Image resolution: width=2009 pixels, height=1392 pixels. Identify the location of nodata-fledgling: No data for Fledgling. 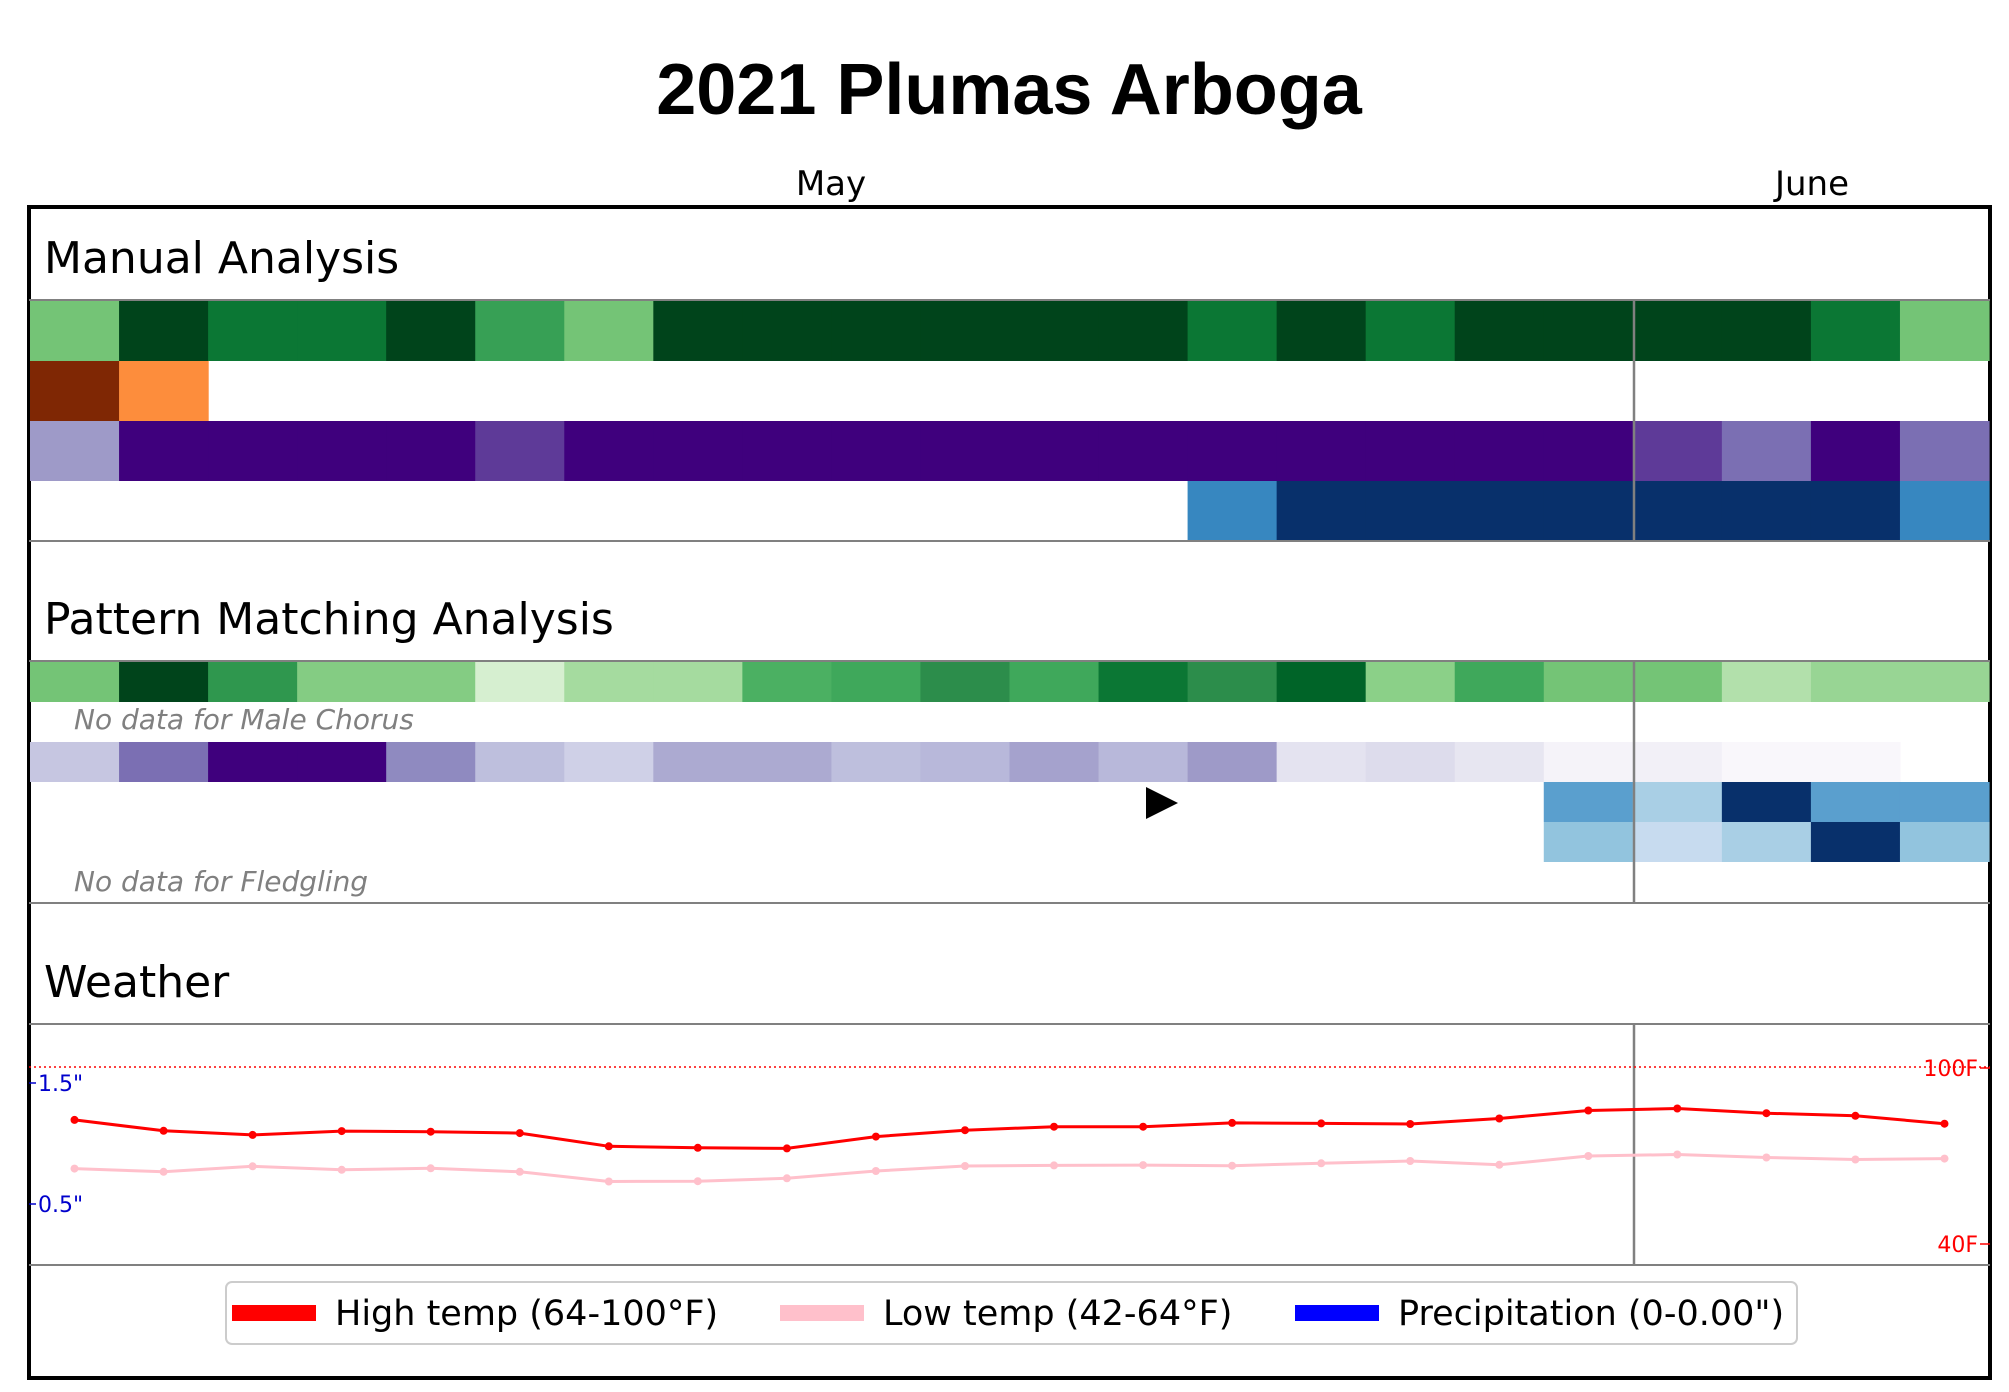
(221, 881).